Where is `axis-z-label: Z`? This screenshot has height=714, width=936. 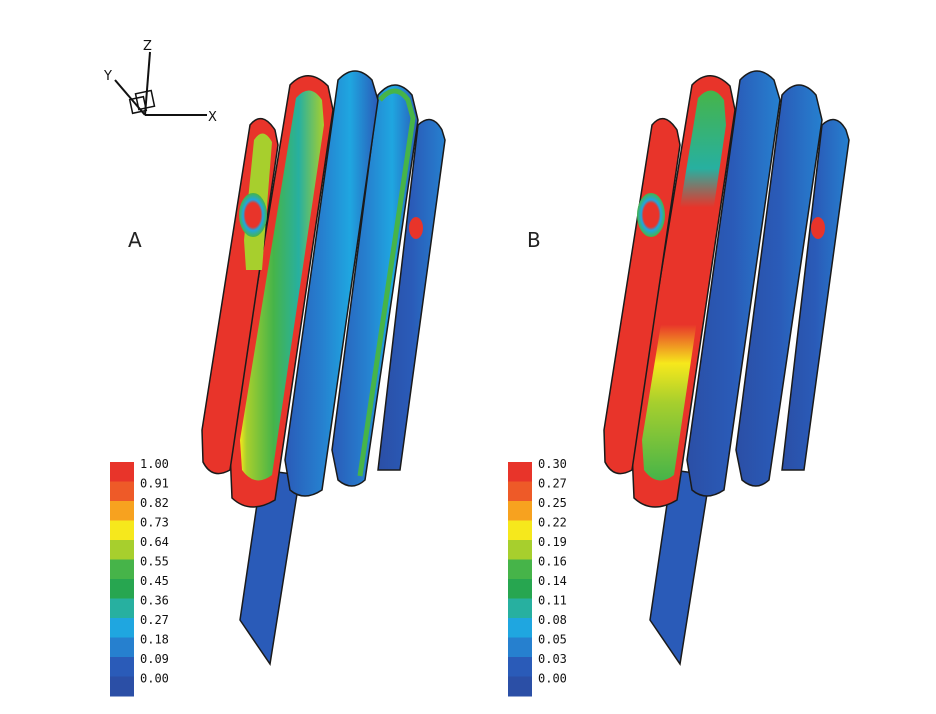
axis-z-label: Z is located at coordinates (147, 46).